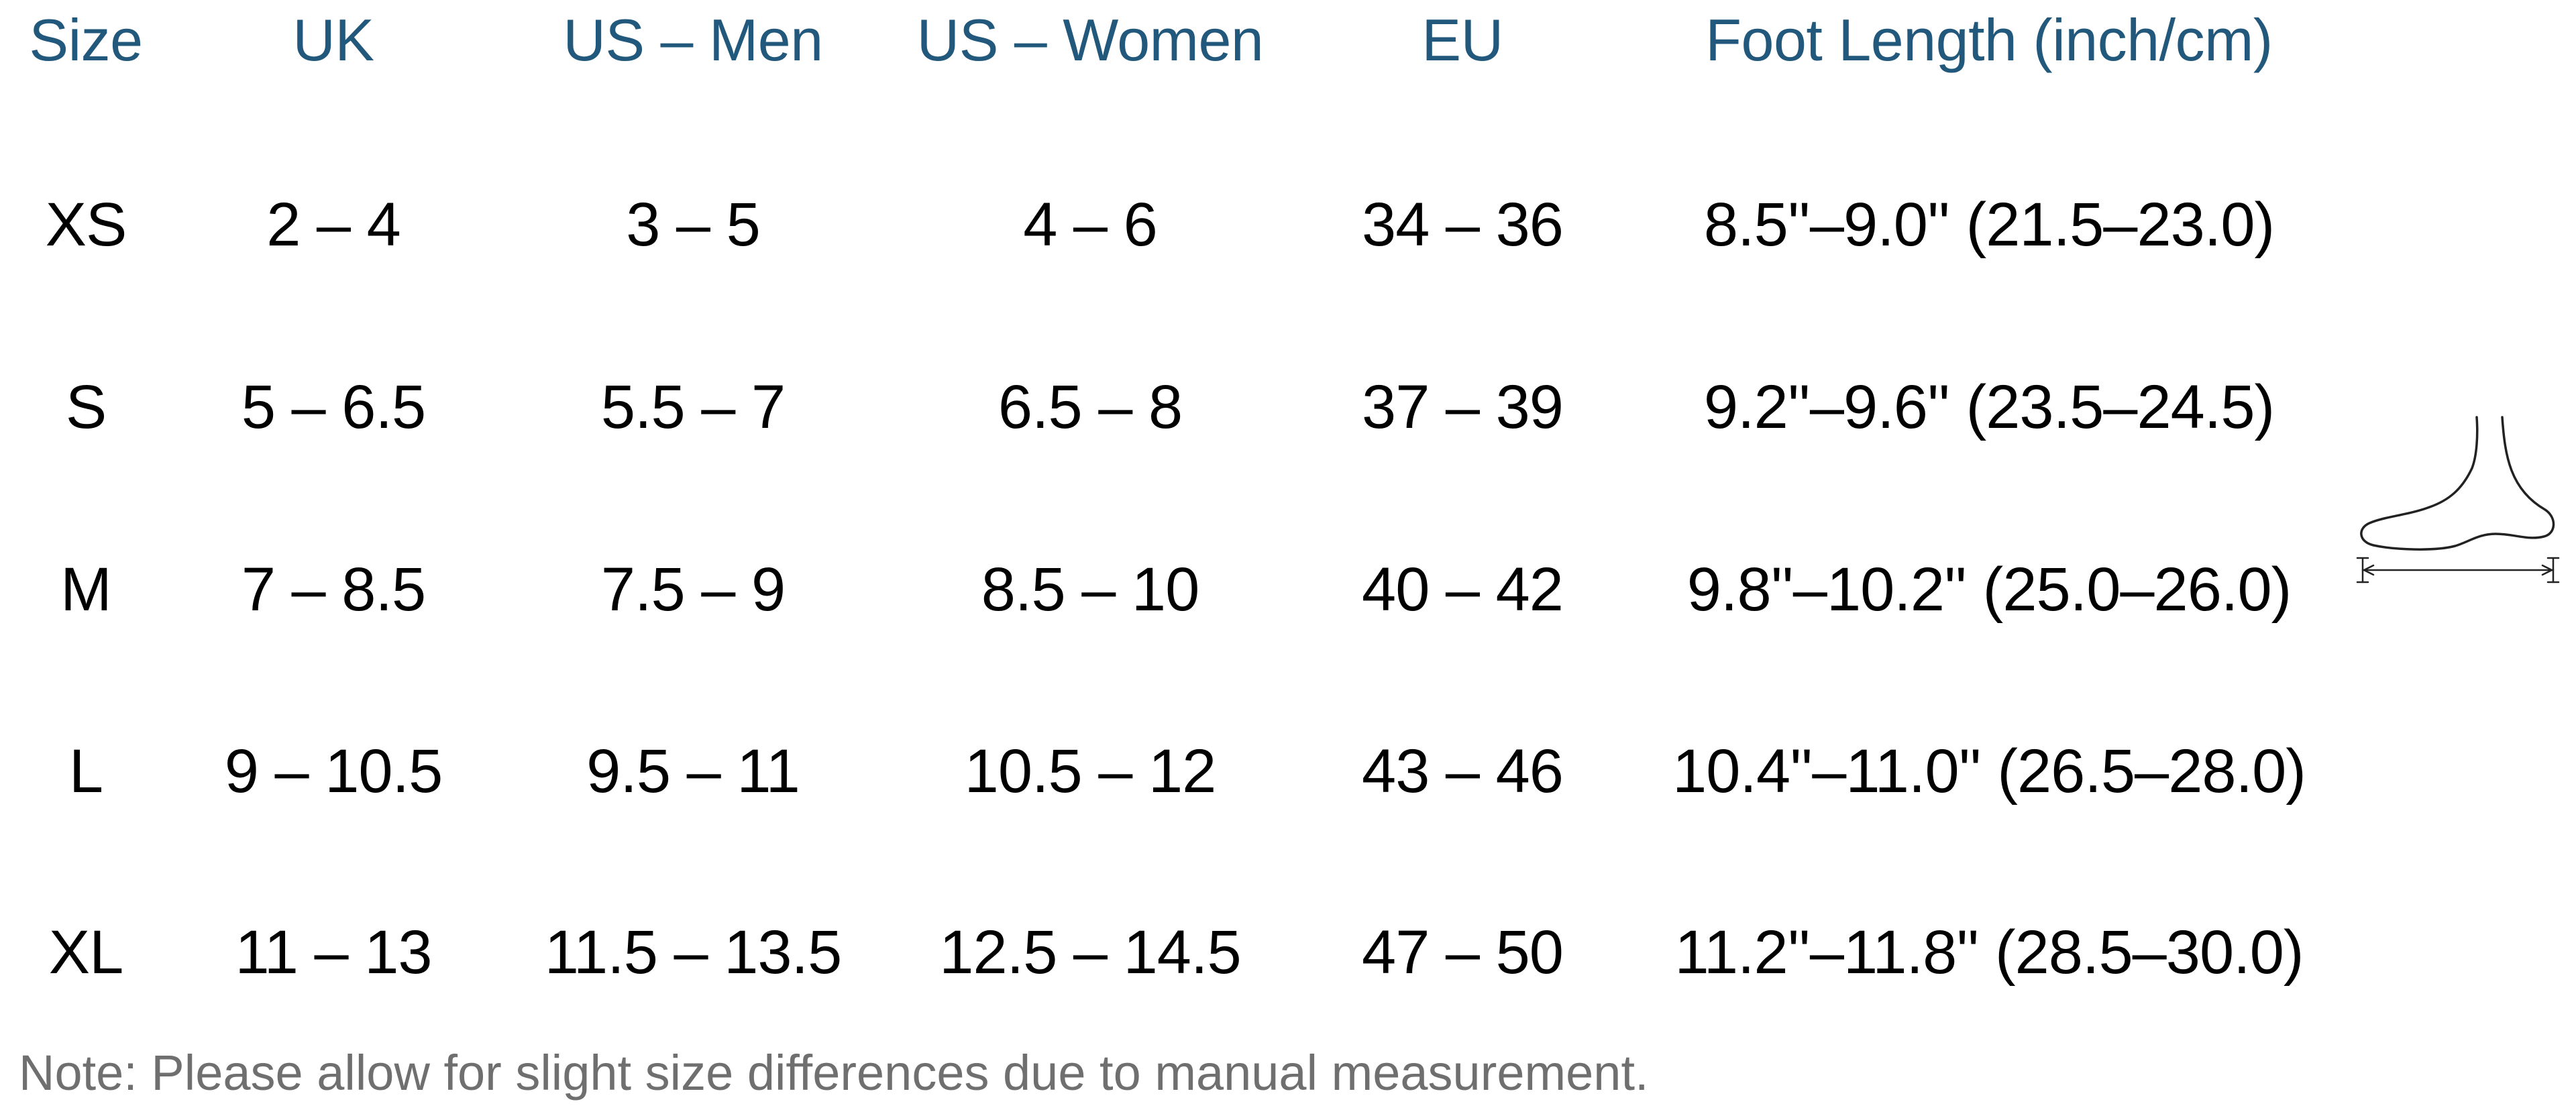  I want to click on header-us-women: US – Women, so click(1090, 40).